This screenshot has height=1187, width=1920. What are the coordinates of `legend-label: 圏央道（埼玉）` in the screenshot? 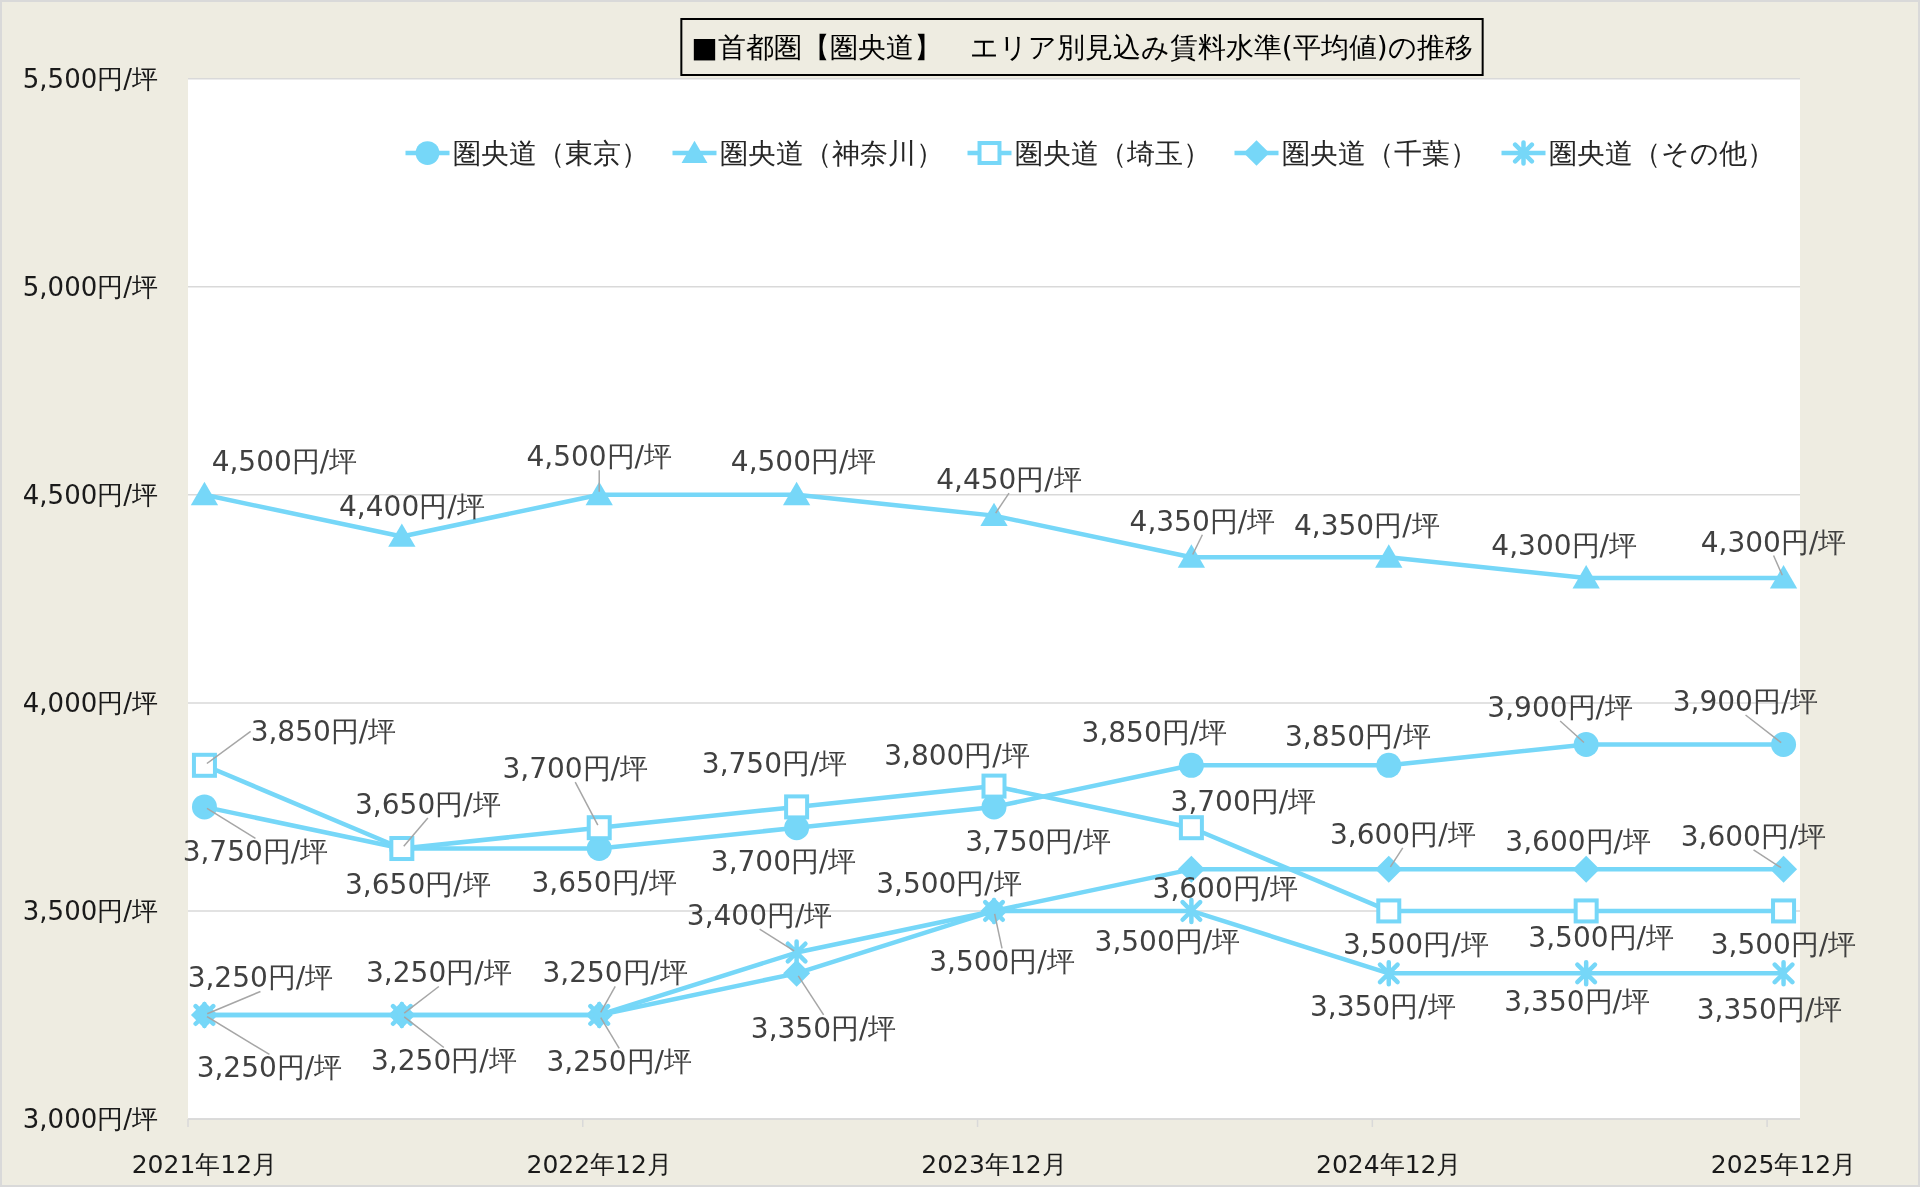 It's located at (1112, 153).